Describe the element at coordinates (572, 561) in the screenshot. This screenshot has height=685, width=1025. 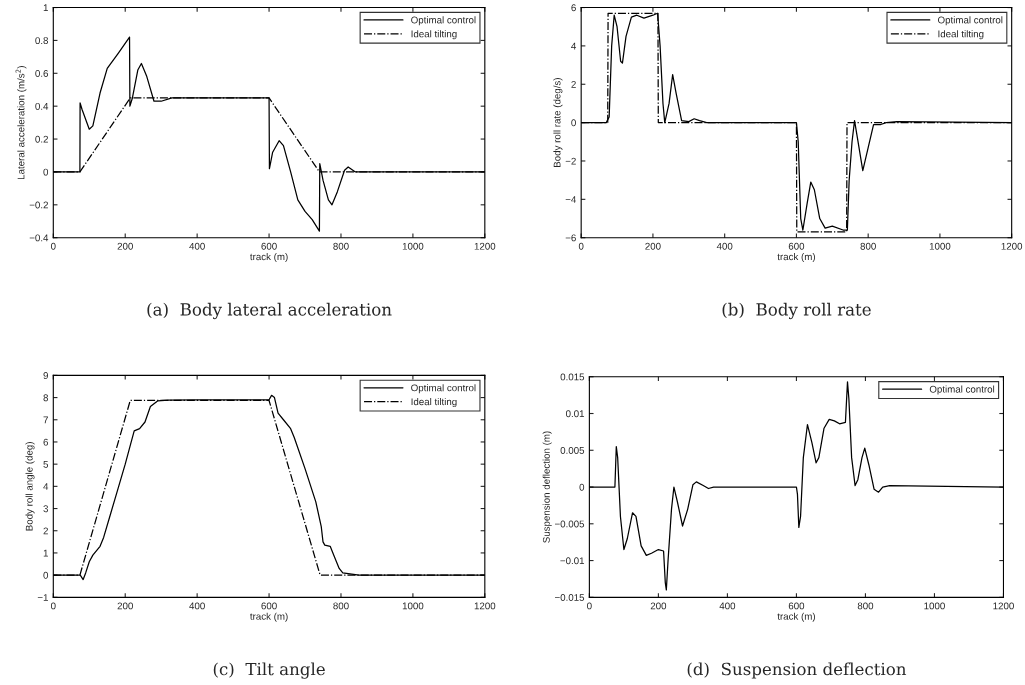
I see `y-tick-label: −0.01` at that location.